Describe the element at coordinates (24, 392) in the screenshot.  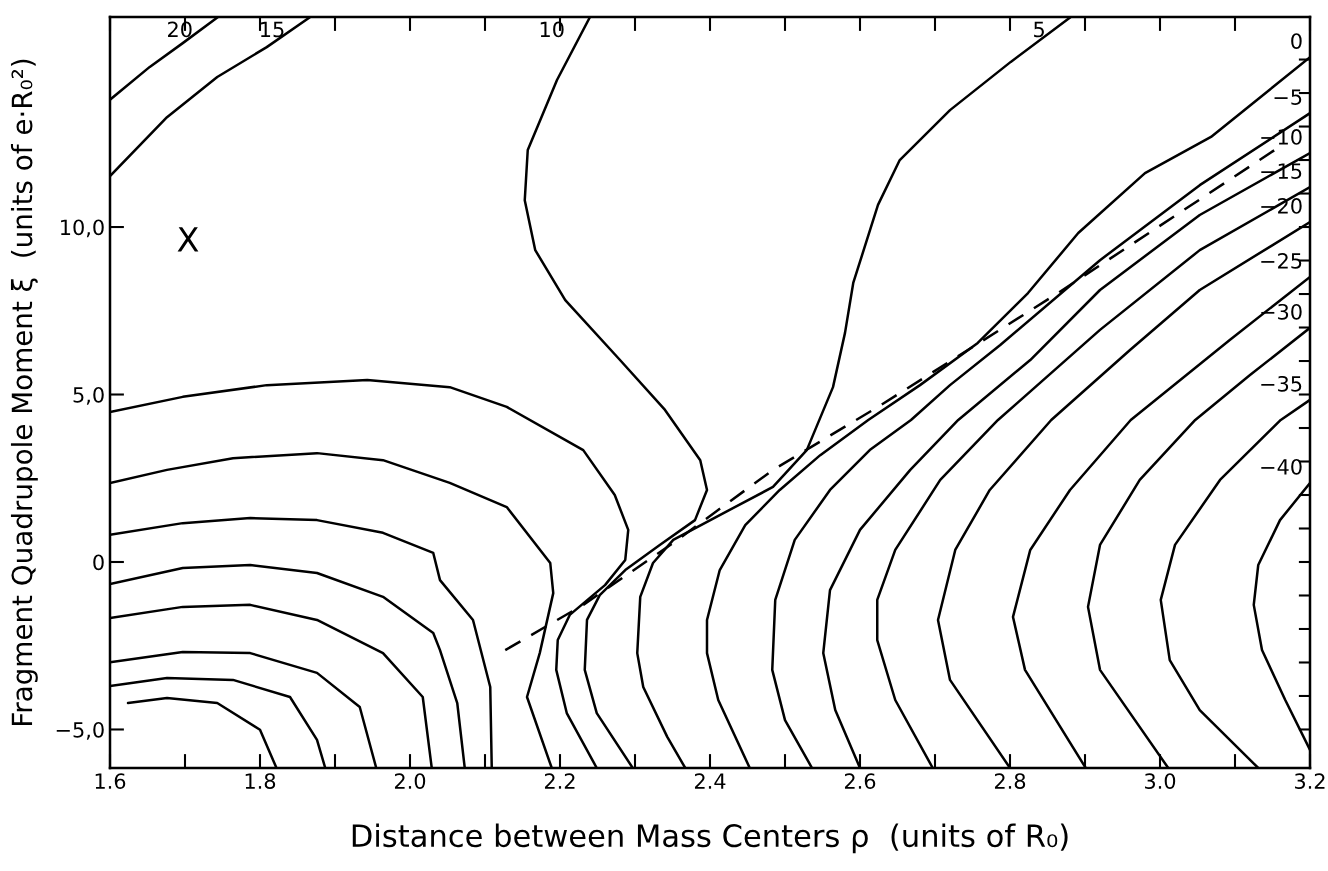
I see `y-axis-title: Fragment Quadrupole Moment ξ (units of e·R₀²)` at that location.